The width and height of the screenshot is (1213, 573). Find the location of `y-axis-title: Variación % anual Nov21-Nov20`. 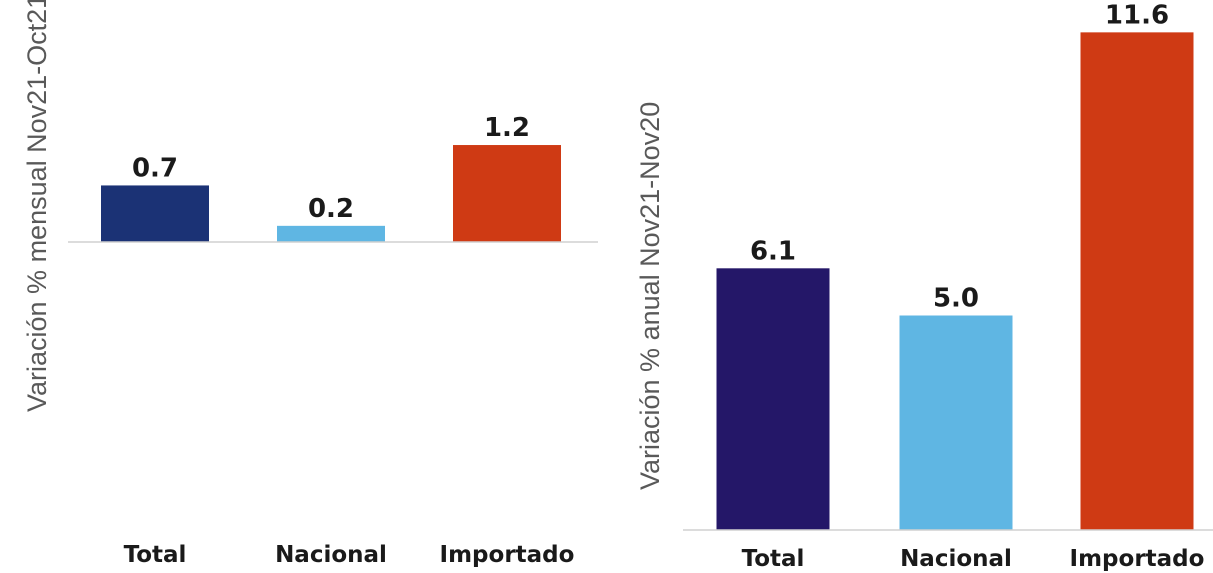

y-axis-title: Variación % anual Nov21-Nov20 is located at coordinates (650, 296).